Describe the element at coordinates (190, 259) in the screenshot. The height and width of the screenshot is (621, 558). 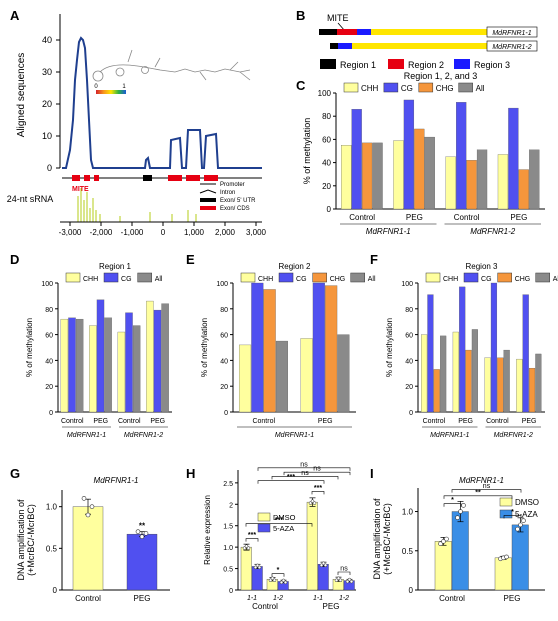
I see `panel-label-e: E` at that location.